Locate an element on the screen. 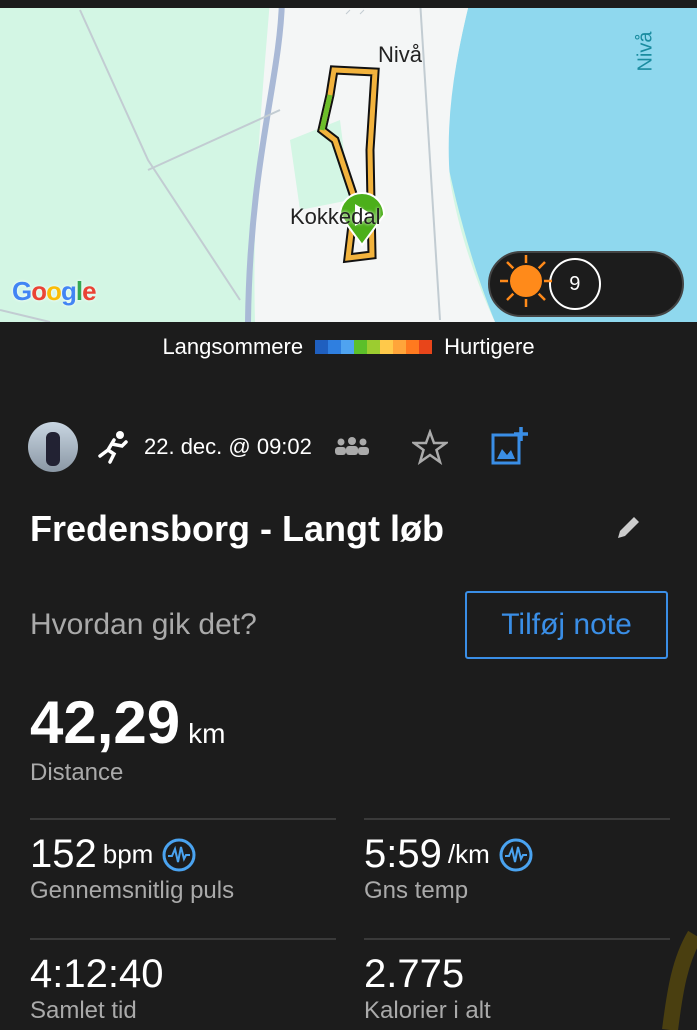  time-value: 4:12:40 is located at coordinates (97, 974).